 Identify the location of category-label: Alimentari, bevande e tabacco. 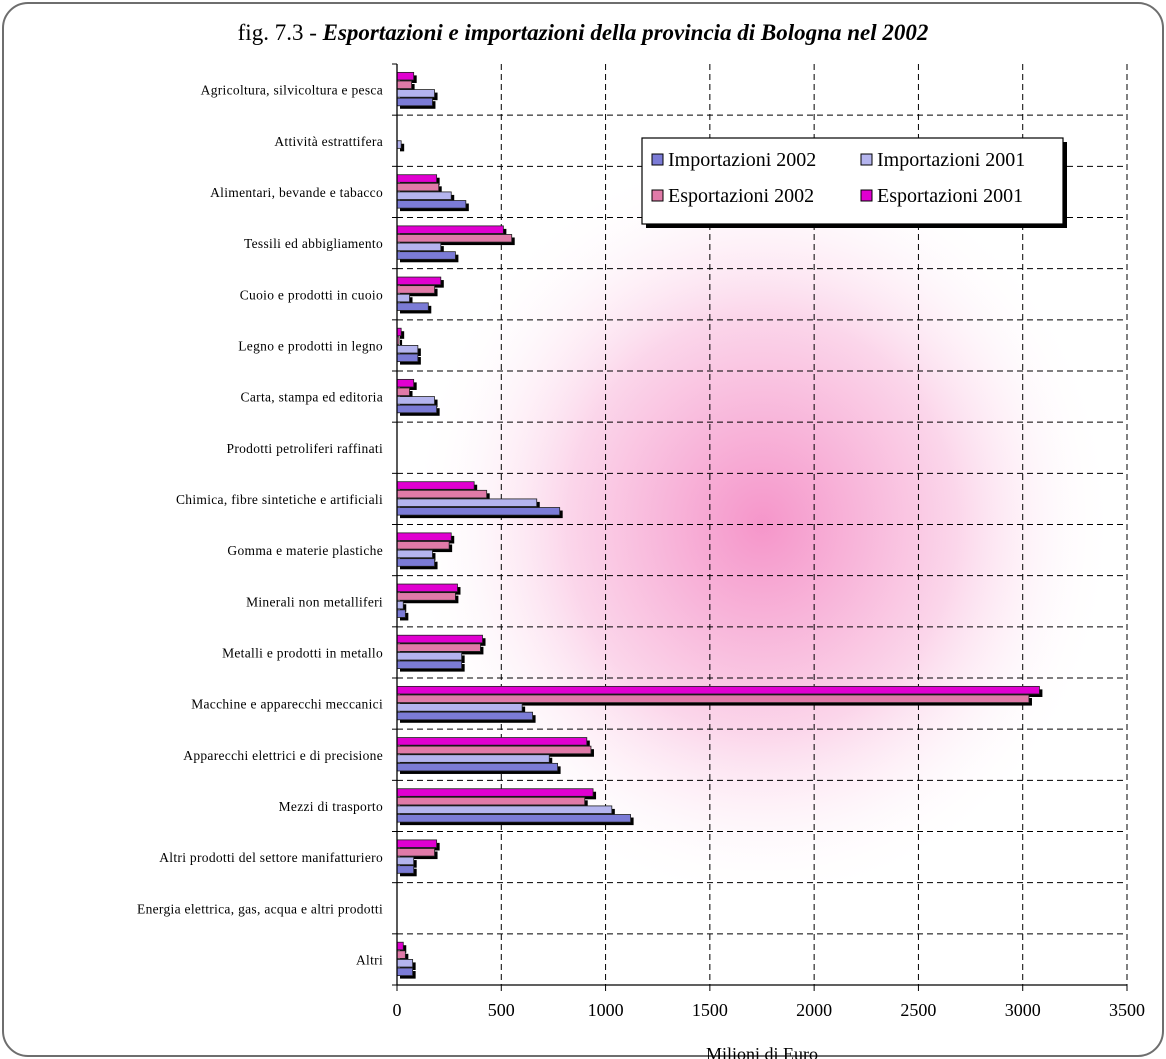
(296, 192).